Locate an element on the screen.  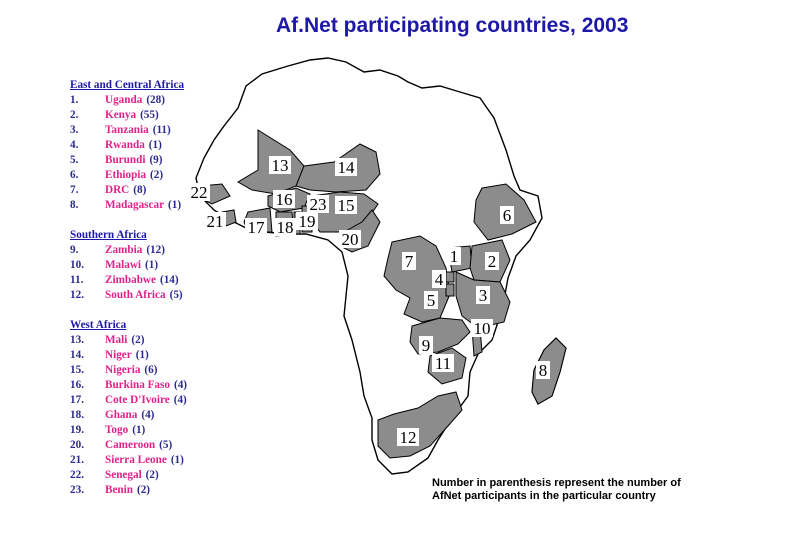
entry-number: 23. is located at coordinates (77, 490).